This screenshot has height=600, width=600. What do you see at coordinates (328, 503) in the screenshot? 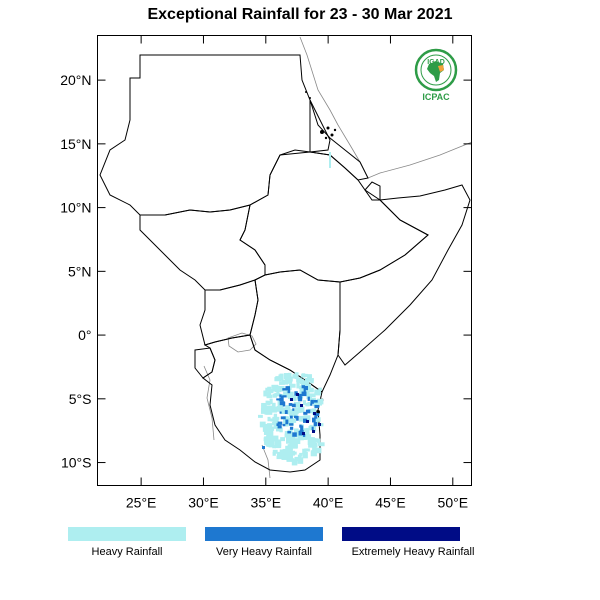
I see `lon-tick-label: 40°E` at bounding box center [328, 503].